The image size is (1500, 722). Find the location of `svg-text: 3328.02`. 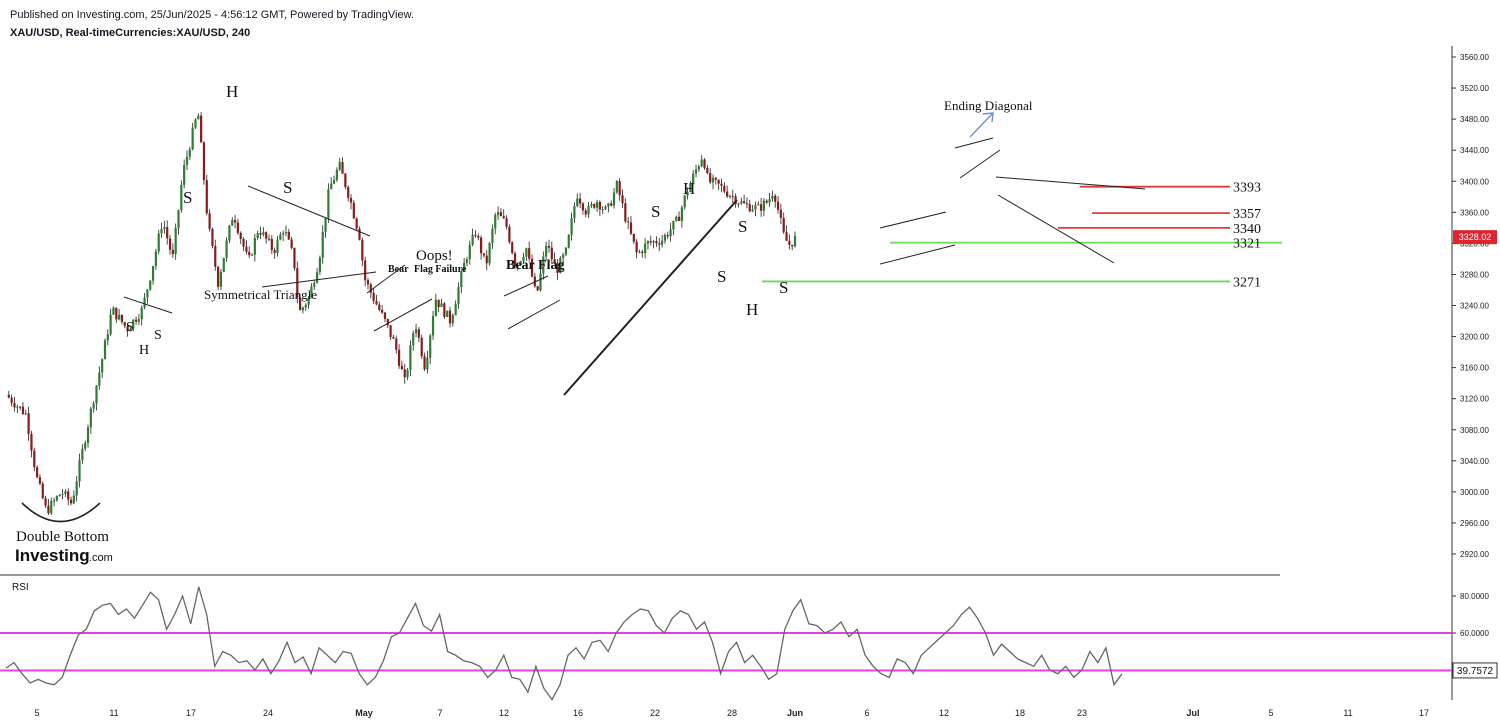

svg-text: 3328.02 is located at coordinates (1475, 237).